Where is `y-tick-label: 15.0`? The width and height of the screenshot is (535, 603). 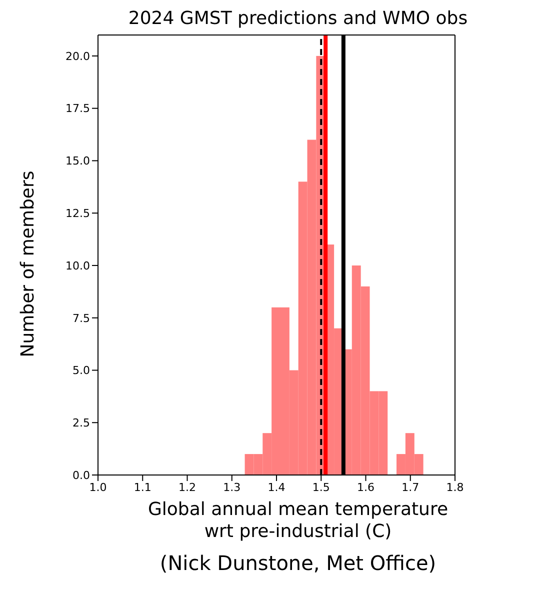 y-tick-label: 15.0 is located at coordinates (78, 161).